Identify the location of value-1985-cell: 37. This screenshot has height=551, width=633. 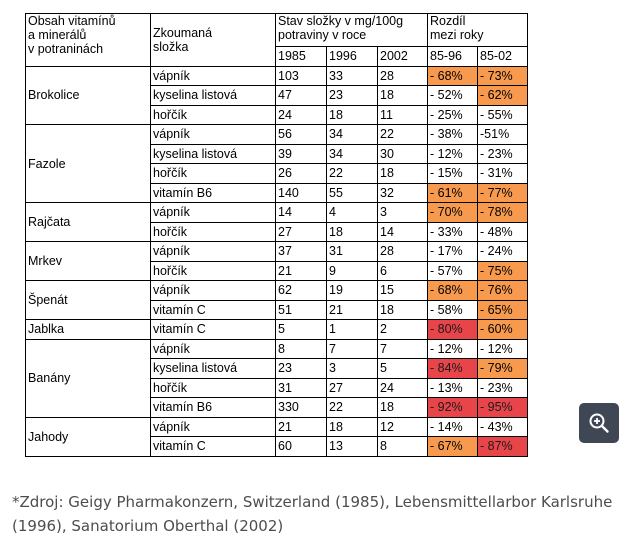
(301, 251).